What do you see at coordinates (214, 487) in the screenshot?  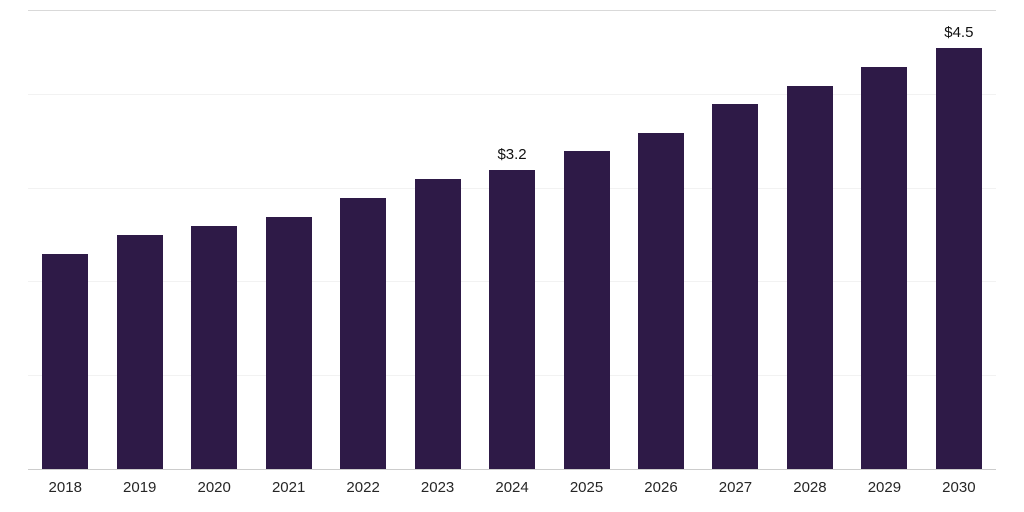 I see `x-tick-2020: 2020` at bounding box center [214, 487].